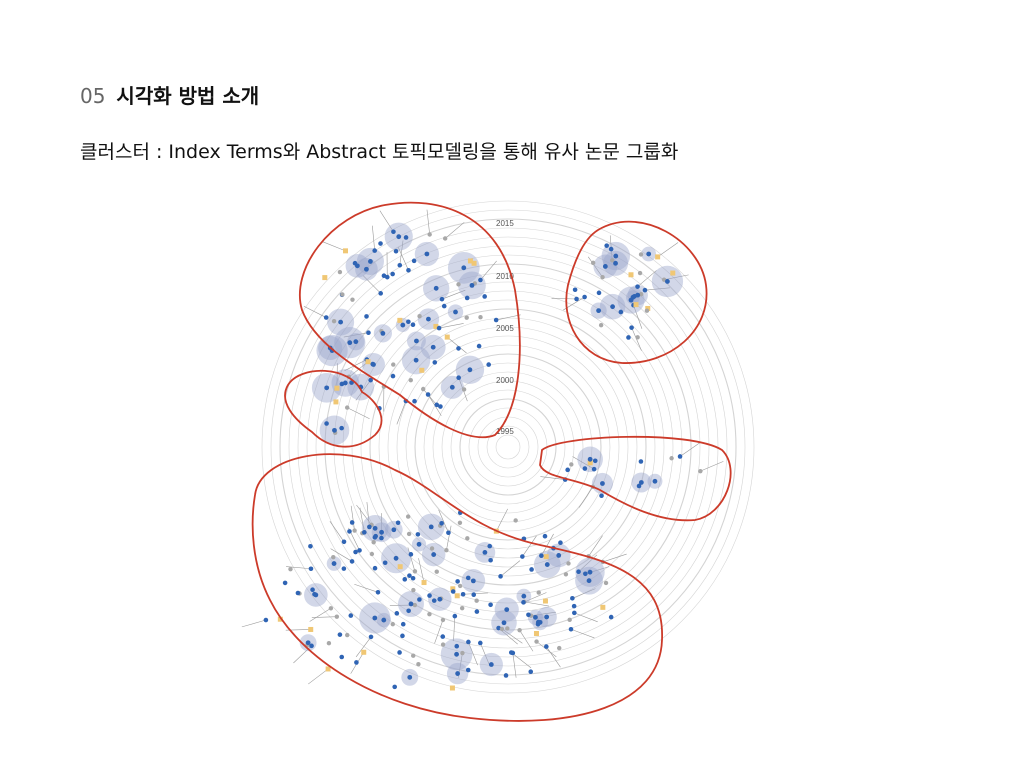 Image resolution: width=1024 pixels, height=768 pixels. Describe the element at coordinates (505, 380) in the screenshot. I see `year-label: 2000` at that location.